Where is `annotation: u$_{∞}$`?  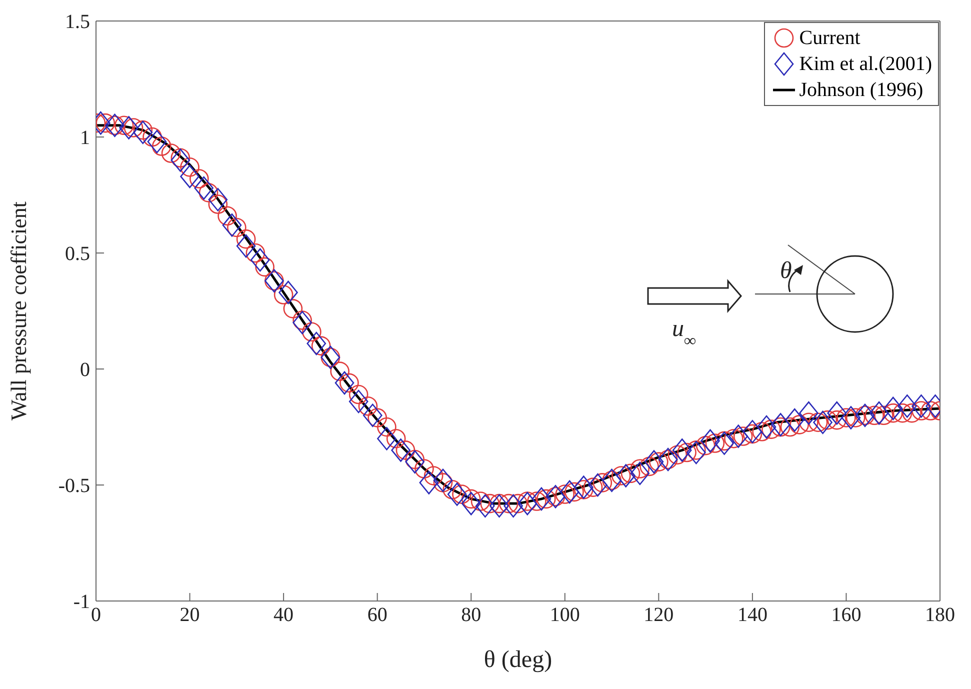
annotation: u$_{∞}$ is located at coordinates (684, 333).